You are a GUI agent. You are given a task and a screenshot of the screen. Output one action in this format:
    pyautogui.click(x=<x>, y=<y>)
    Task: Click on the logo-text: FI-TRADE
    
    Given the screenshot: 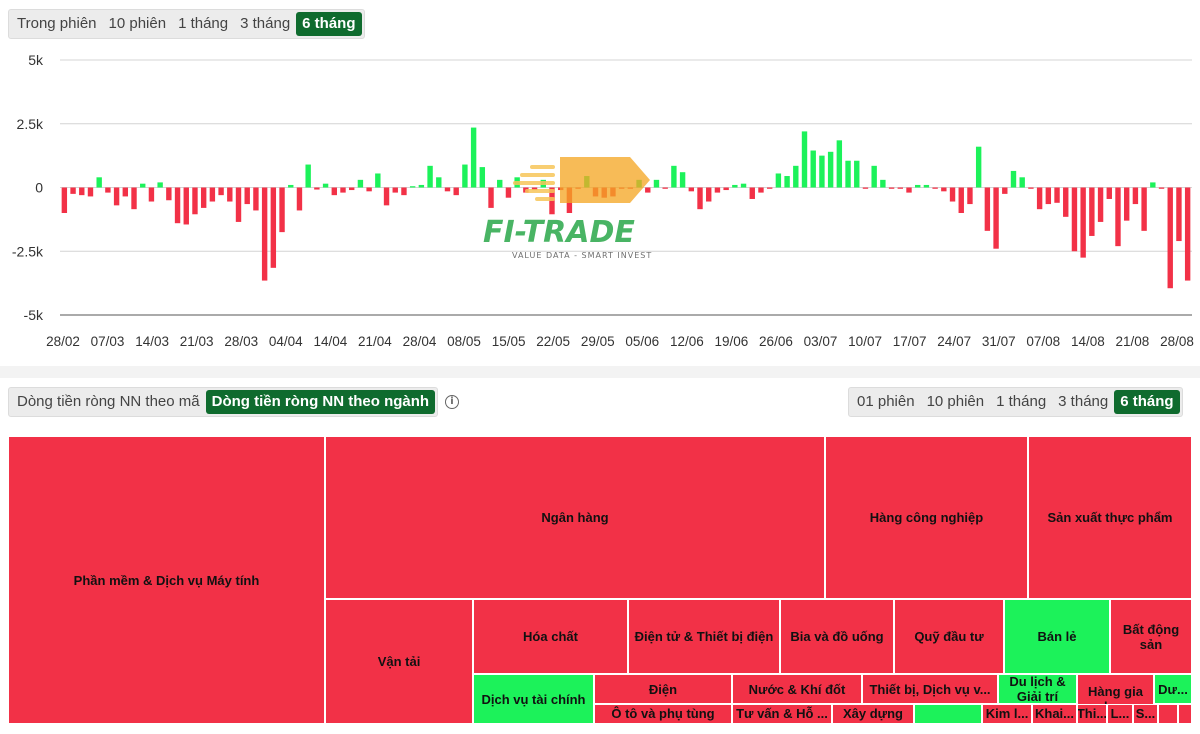 What is the action you would take?
    pyautogui.click(x=559, y=232)
    